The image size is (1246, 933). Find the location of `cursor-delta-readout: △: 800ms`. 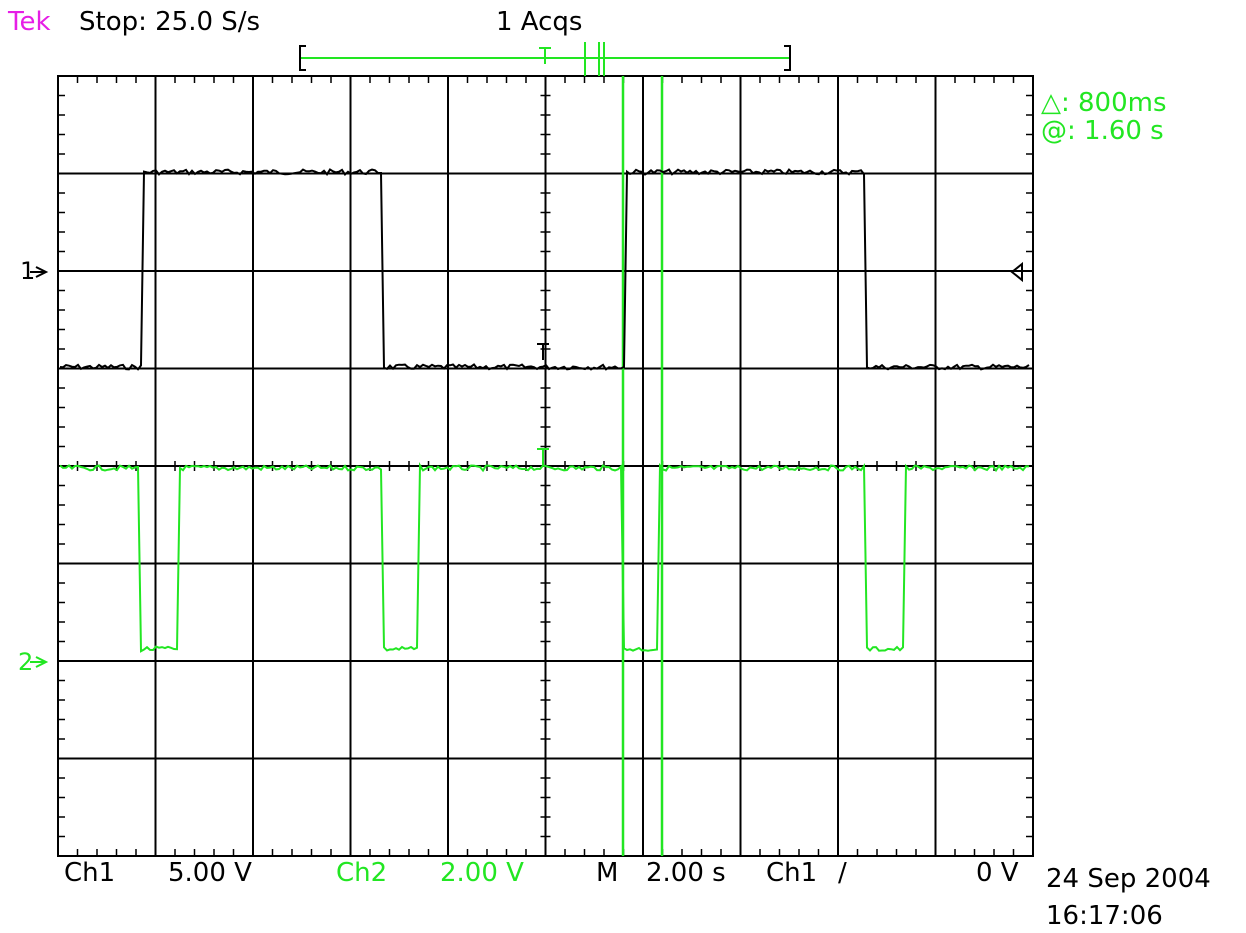

cursor-delta-readout: △: 800ms is located at coordinates (1104, 103).